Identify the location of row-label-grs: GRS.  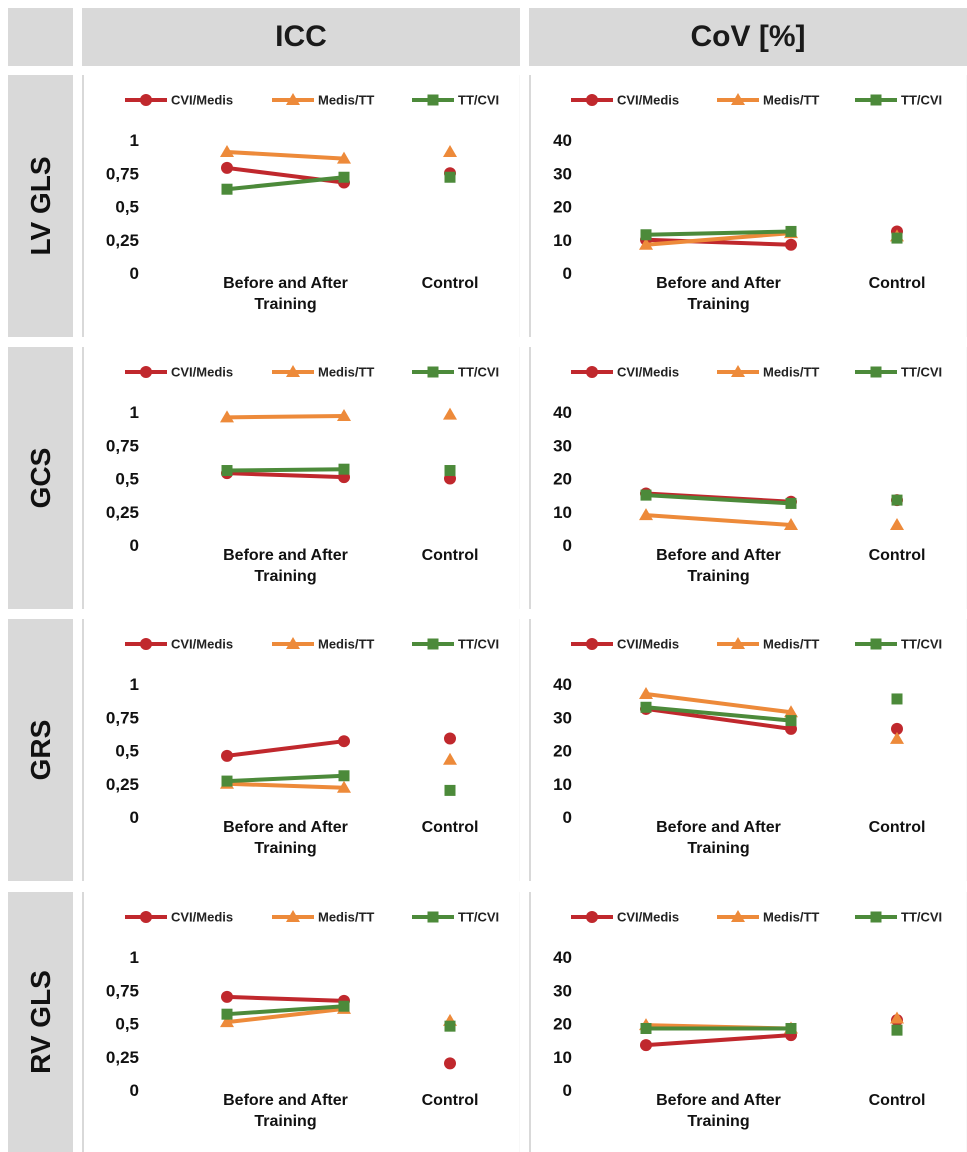
(40, 750).